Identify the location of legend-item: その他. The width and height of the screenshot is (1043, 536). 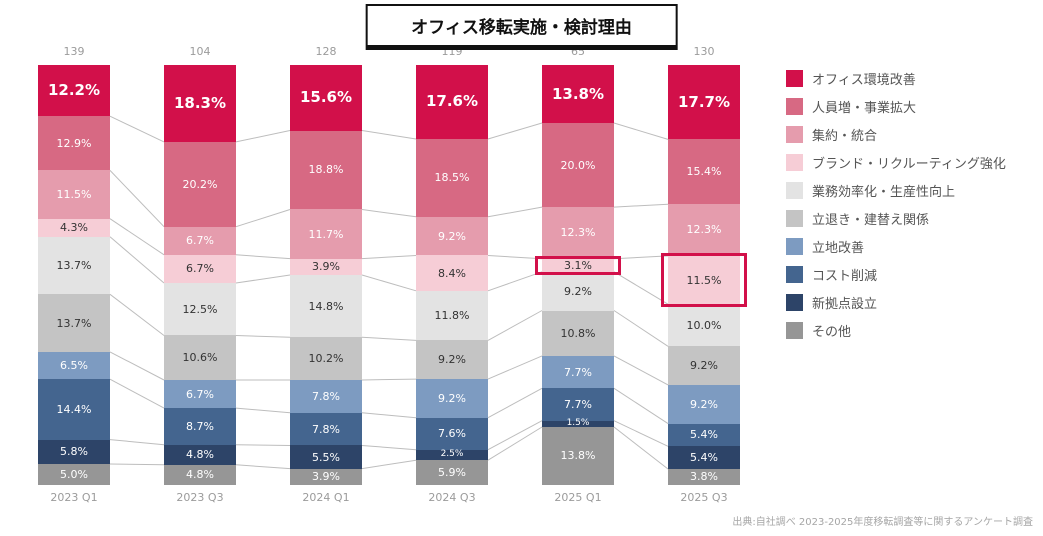
(896, 331).